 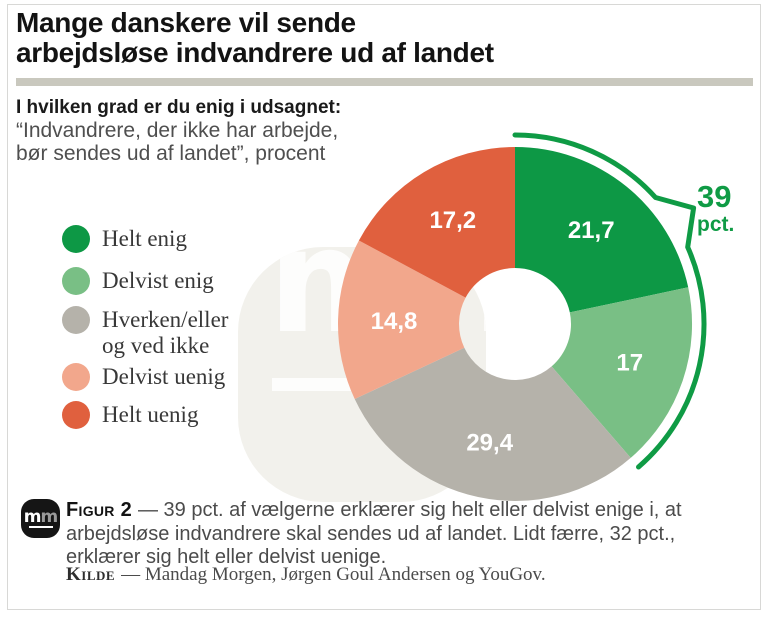 What do you see at coordinates (76, 377) in the screenshot?
I see `legend-dot-delvist-uenig` at bounding box center [76, 377].